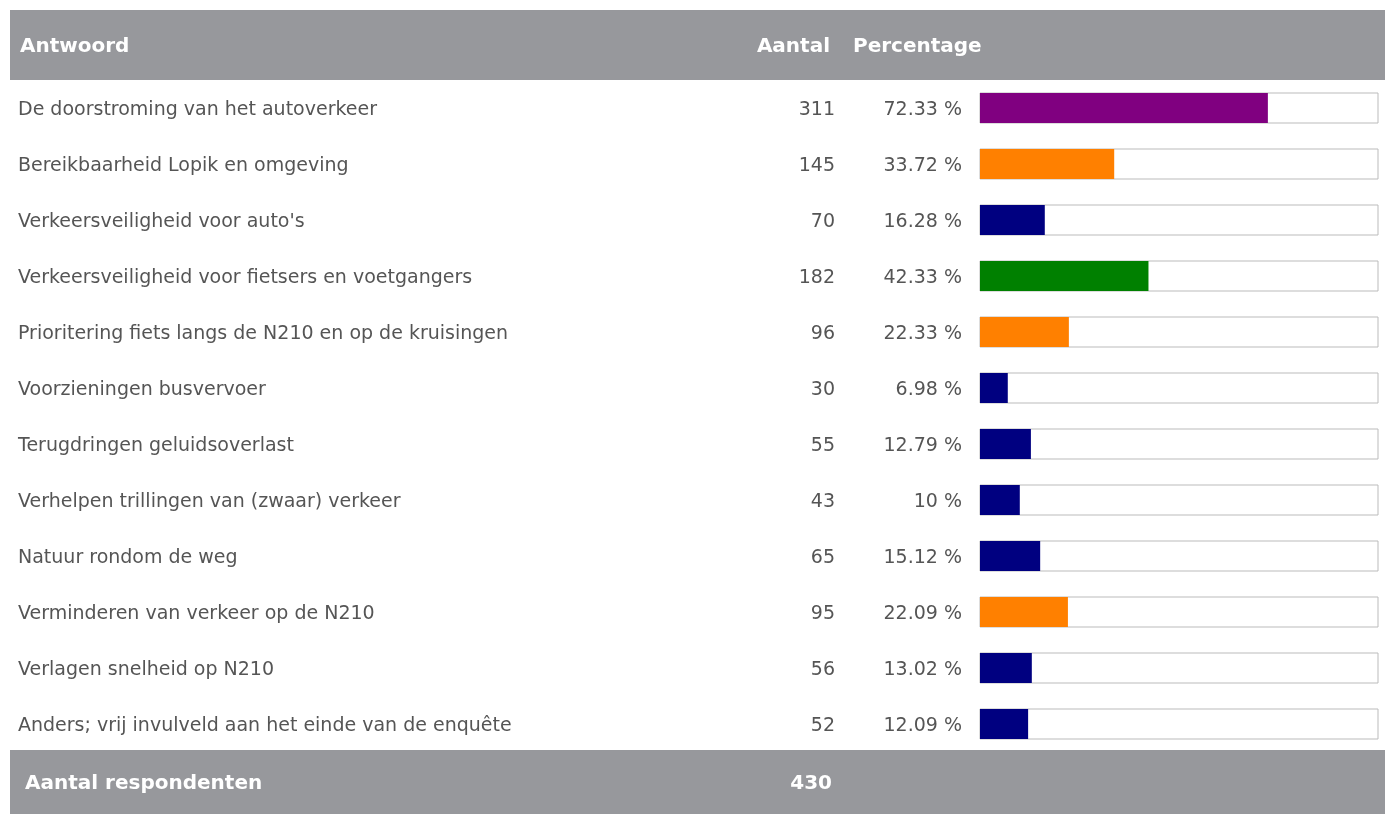 This screenshot has width=1385, height=815. What do you see at coordinates (816, 108) in the screenshot?
I see `text: 311` at bounding box center [816, 108].